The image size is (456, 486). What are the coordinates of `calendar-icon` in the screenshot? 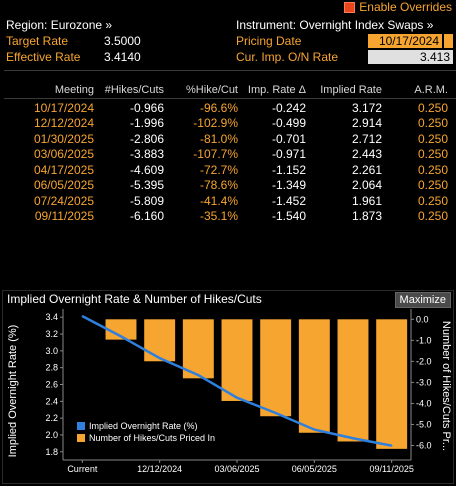 It's located at (448, 41).